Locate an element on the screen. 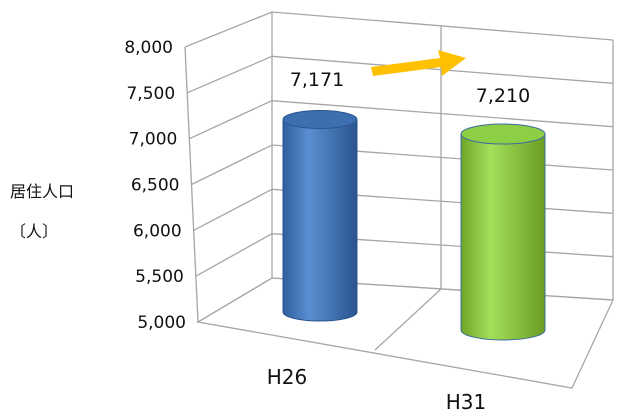  data-label: 7,171 is located at coordinates (317, 80).